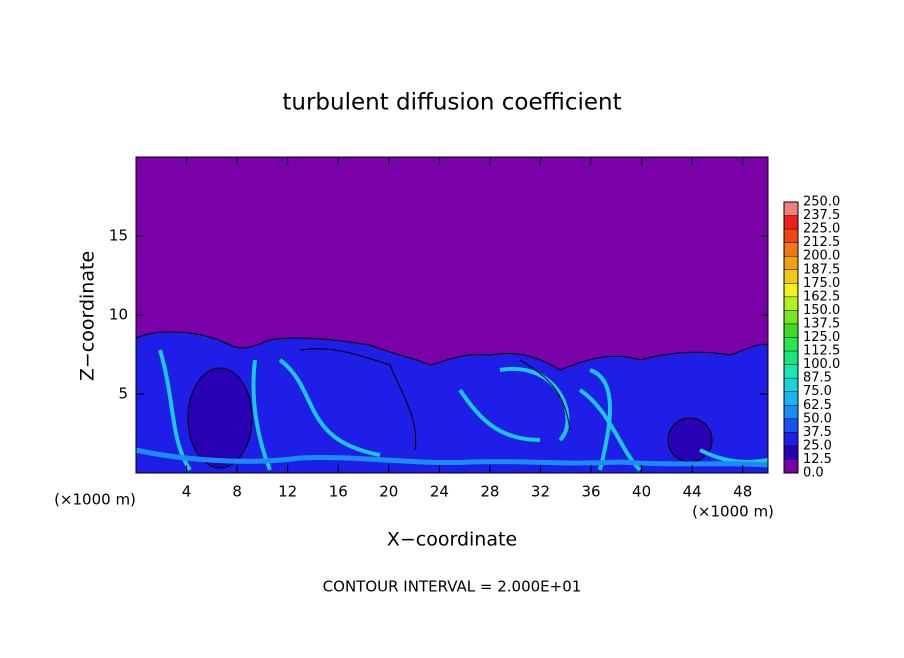  What do you see at coordinates (821, 283) in the screenshot?
I see `colorbar-label: 175.0` at bounding box center [821, 283].